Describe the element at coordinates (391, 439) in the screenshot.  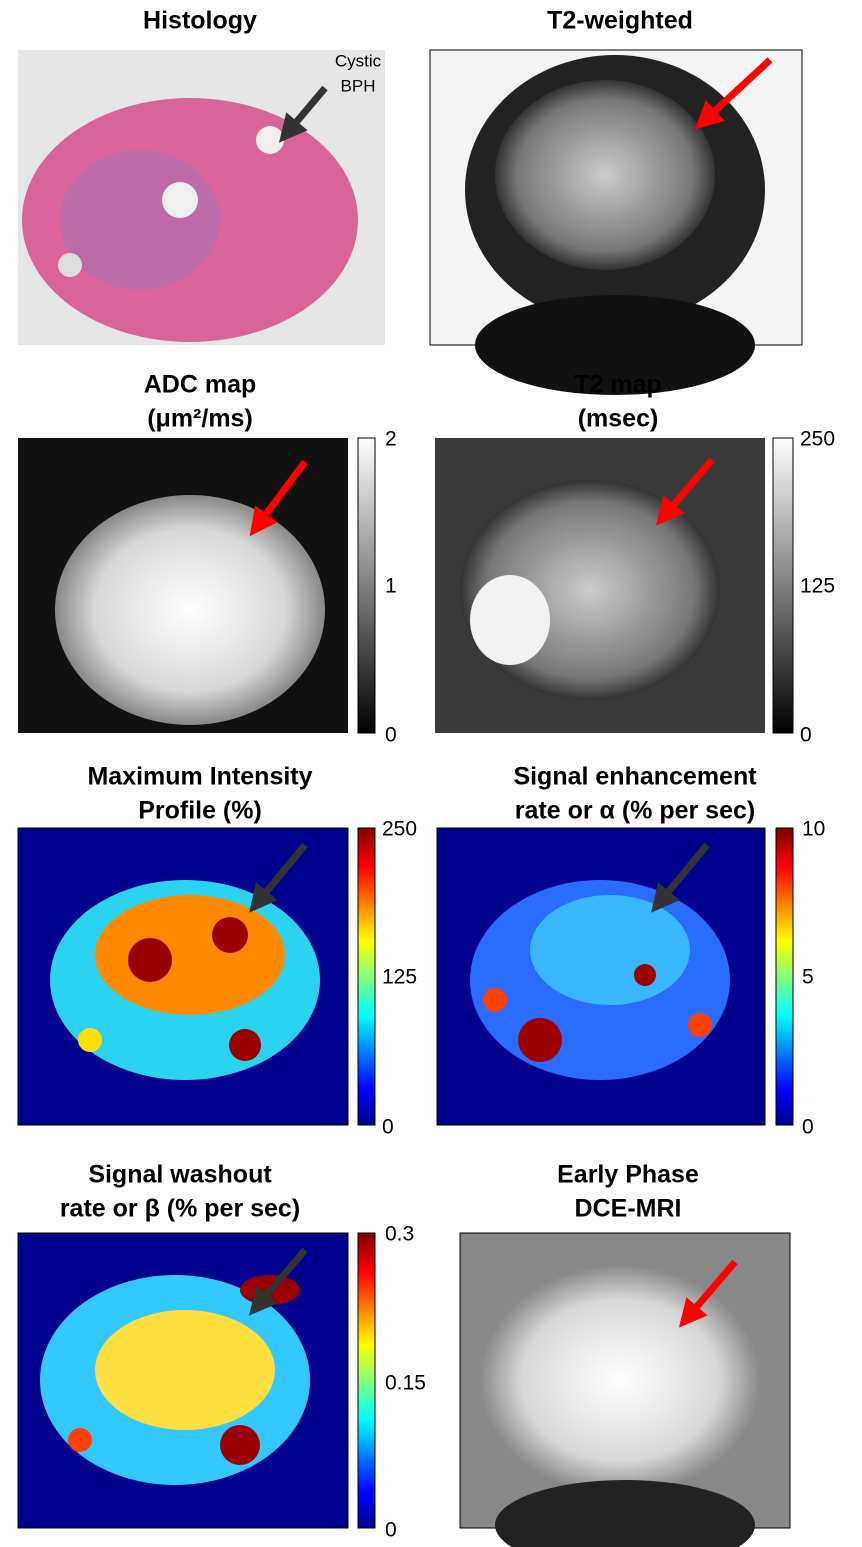
I see `colorbar-tick: 2` at that location.